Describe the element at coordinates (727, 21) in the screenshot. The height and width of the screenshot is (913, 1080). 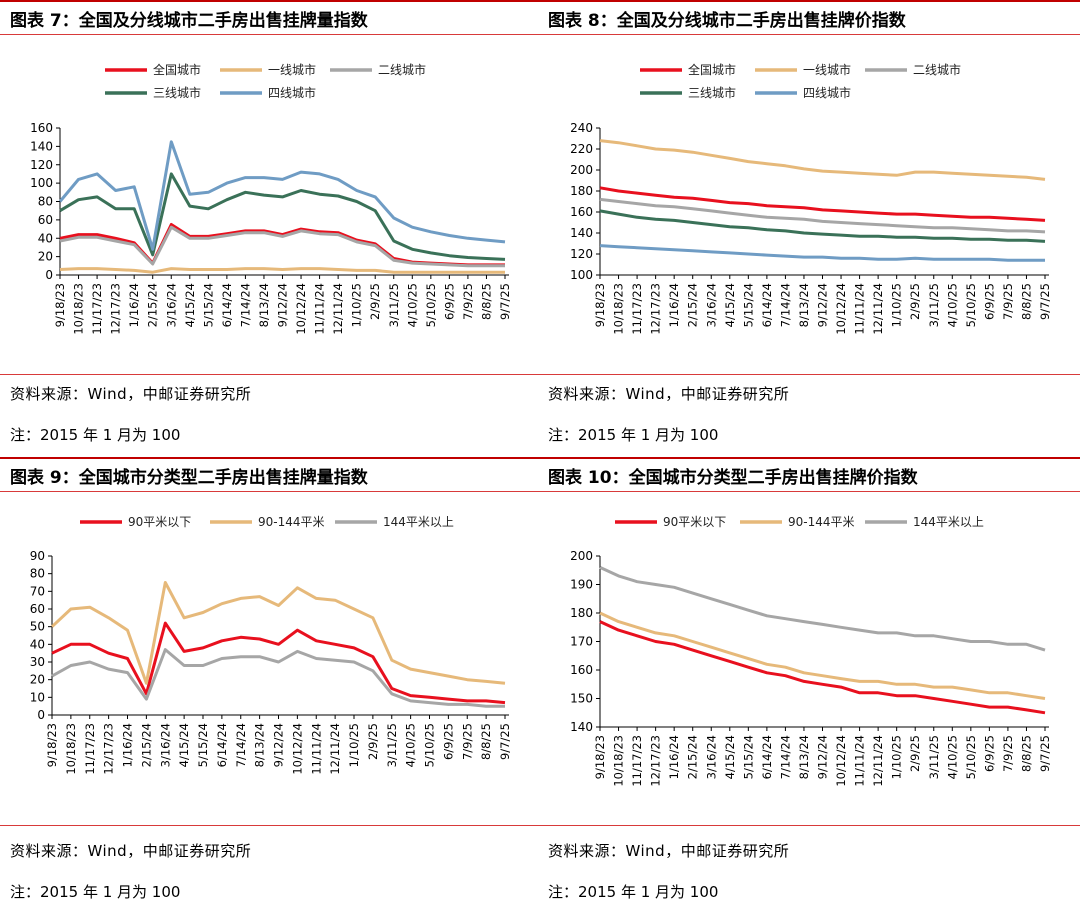
I see `chart-title: 图表 8：全国及分线城市二手房出售挂牌价指数` at that location.